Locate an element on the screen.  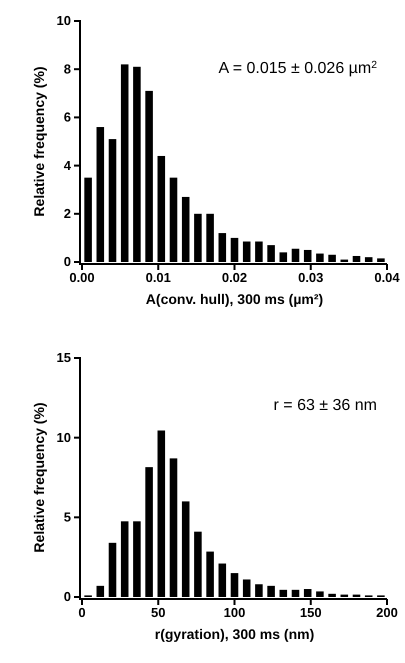
x-tick-label: 0.04 is located at coordinates (387, 278).